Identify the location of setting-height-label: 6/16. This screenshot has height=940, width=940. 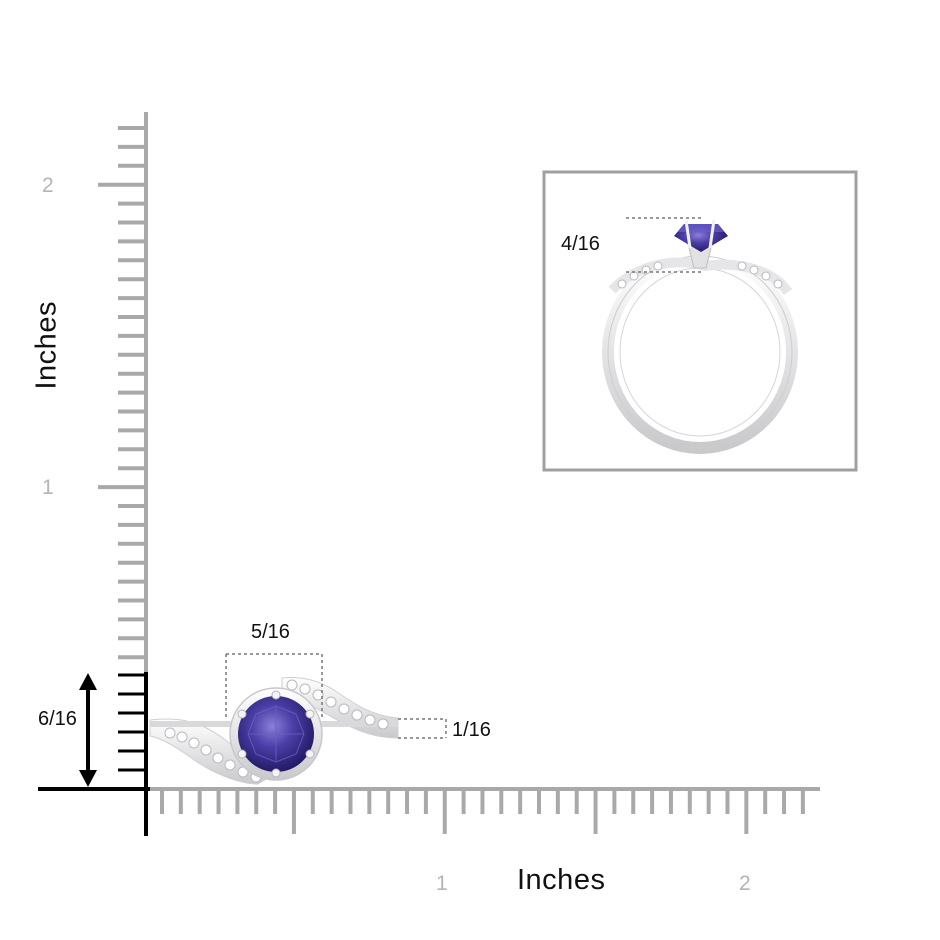
(58, 719).